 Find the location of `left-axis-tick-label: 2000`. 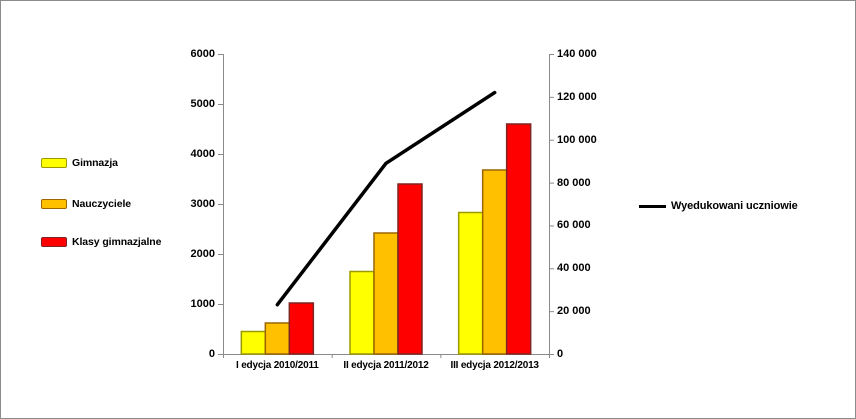

left-axis-tick-label: 2000 is located at coordinates (202, 254).